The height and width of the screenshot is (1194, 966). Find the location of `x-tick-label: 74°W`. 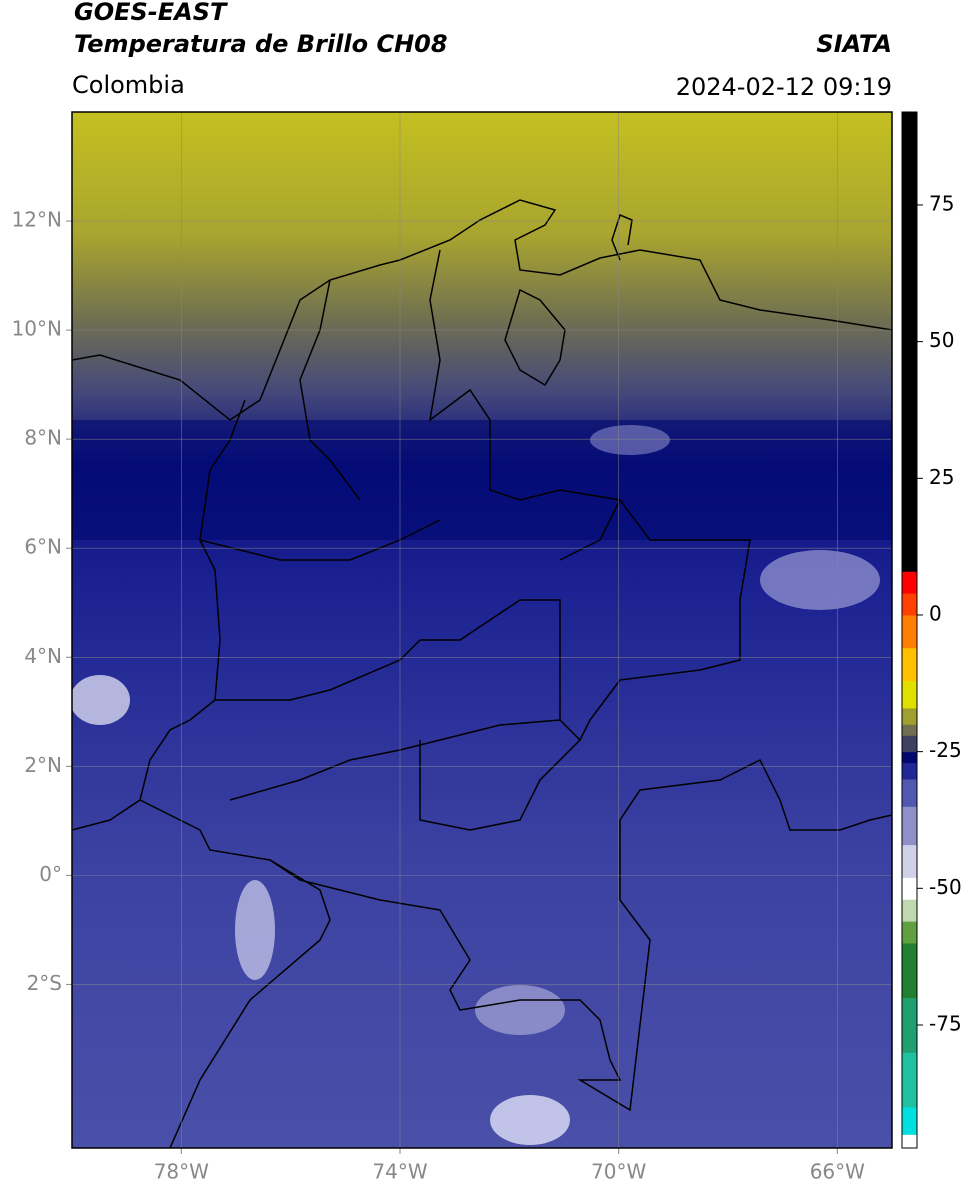

x-tick-label: 74°W is located at coordinates (399, 1172).